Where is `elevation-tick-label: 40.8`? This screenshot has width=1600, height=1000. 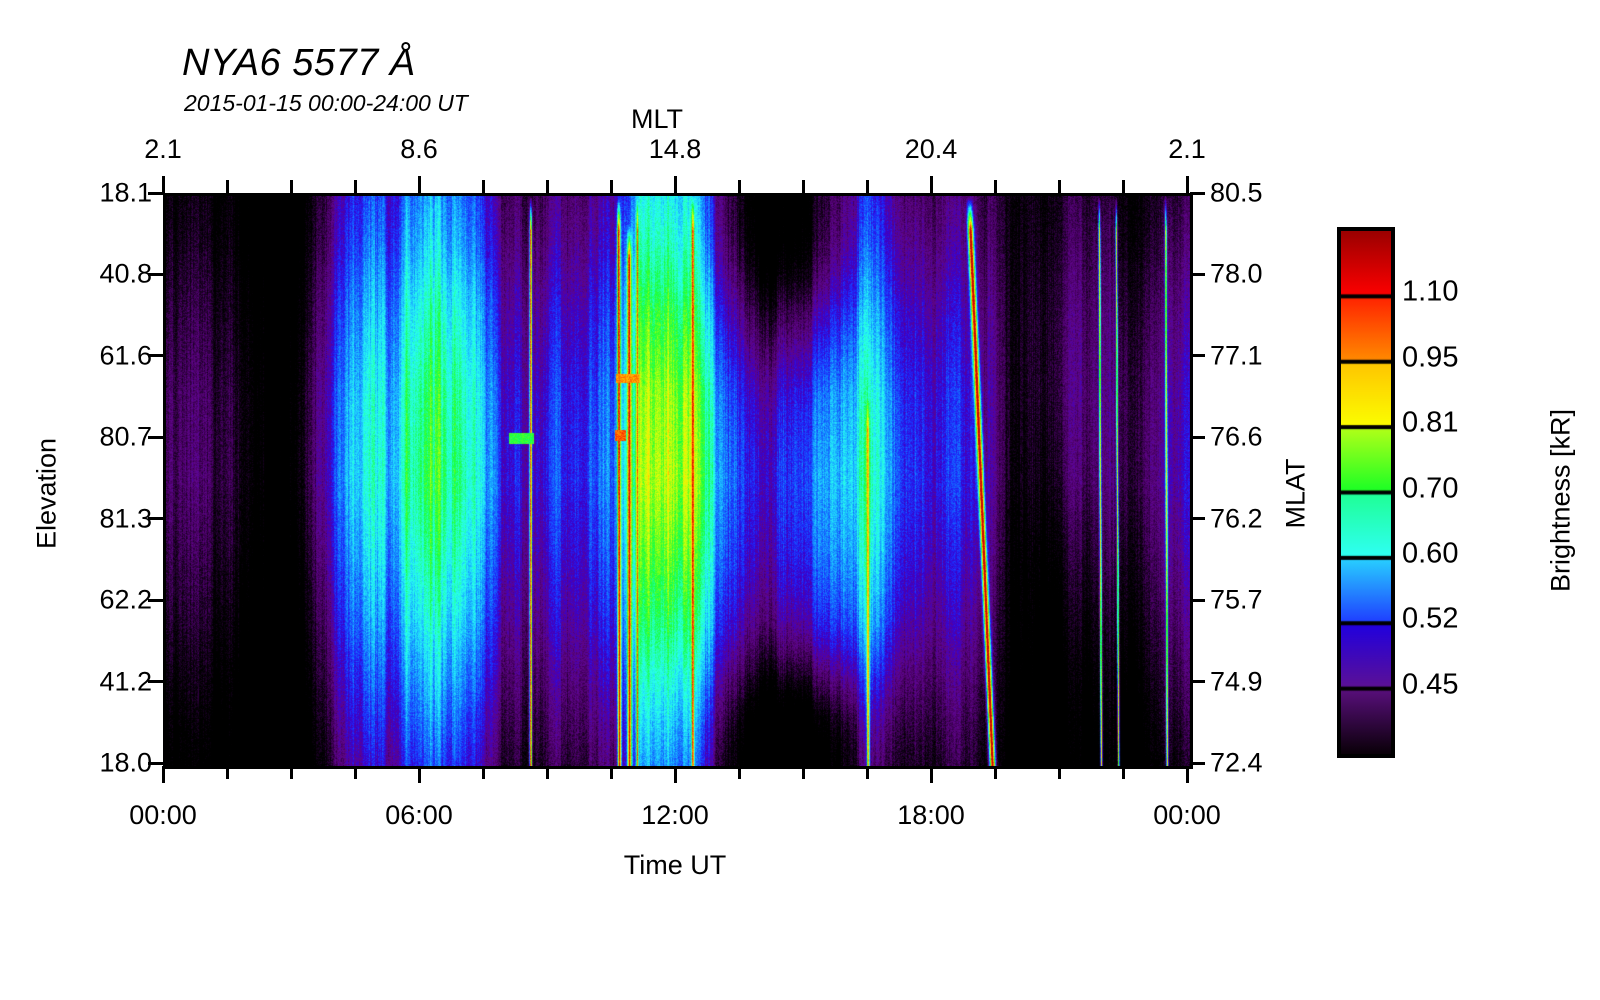 elevation-tick-label: 40.8 is located at coordinates (125, 273).